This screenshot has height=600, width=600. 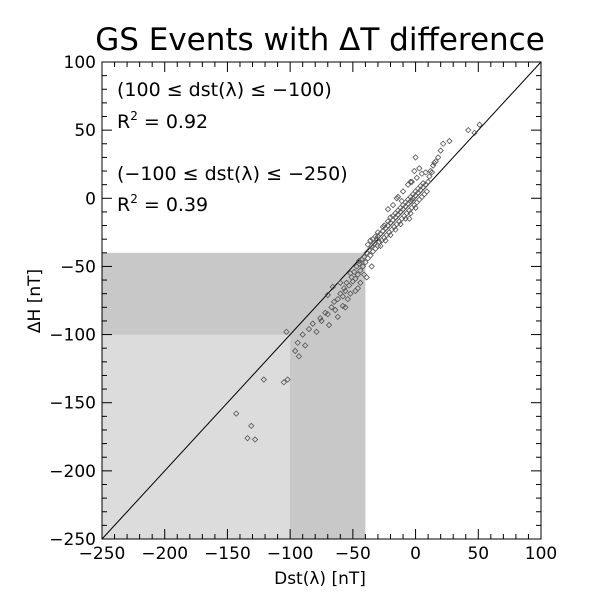 I want to click on chart-title: GS Events with ΔT difference, so click(x=320, y=40).